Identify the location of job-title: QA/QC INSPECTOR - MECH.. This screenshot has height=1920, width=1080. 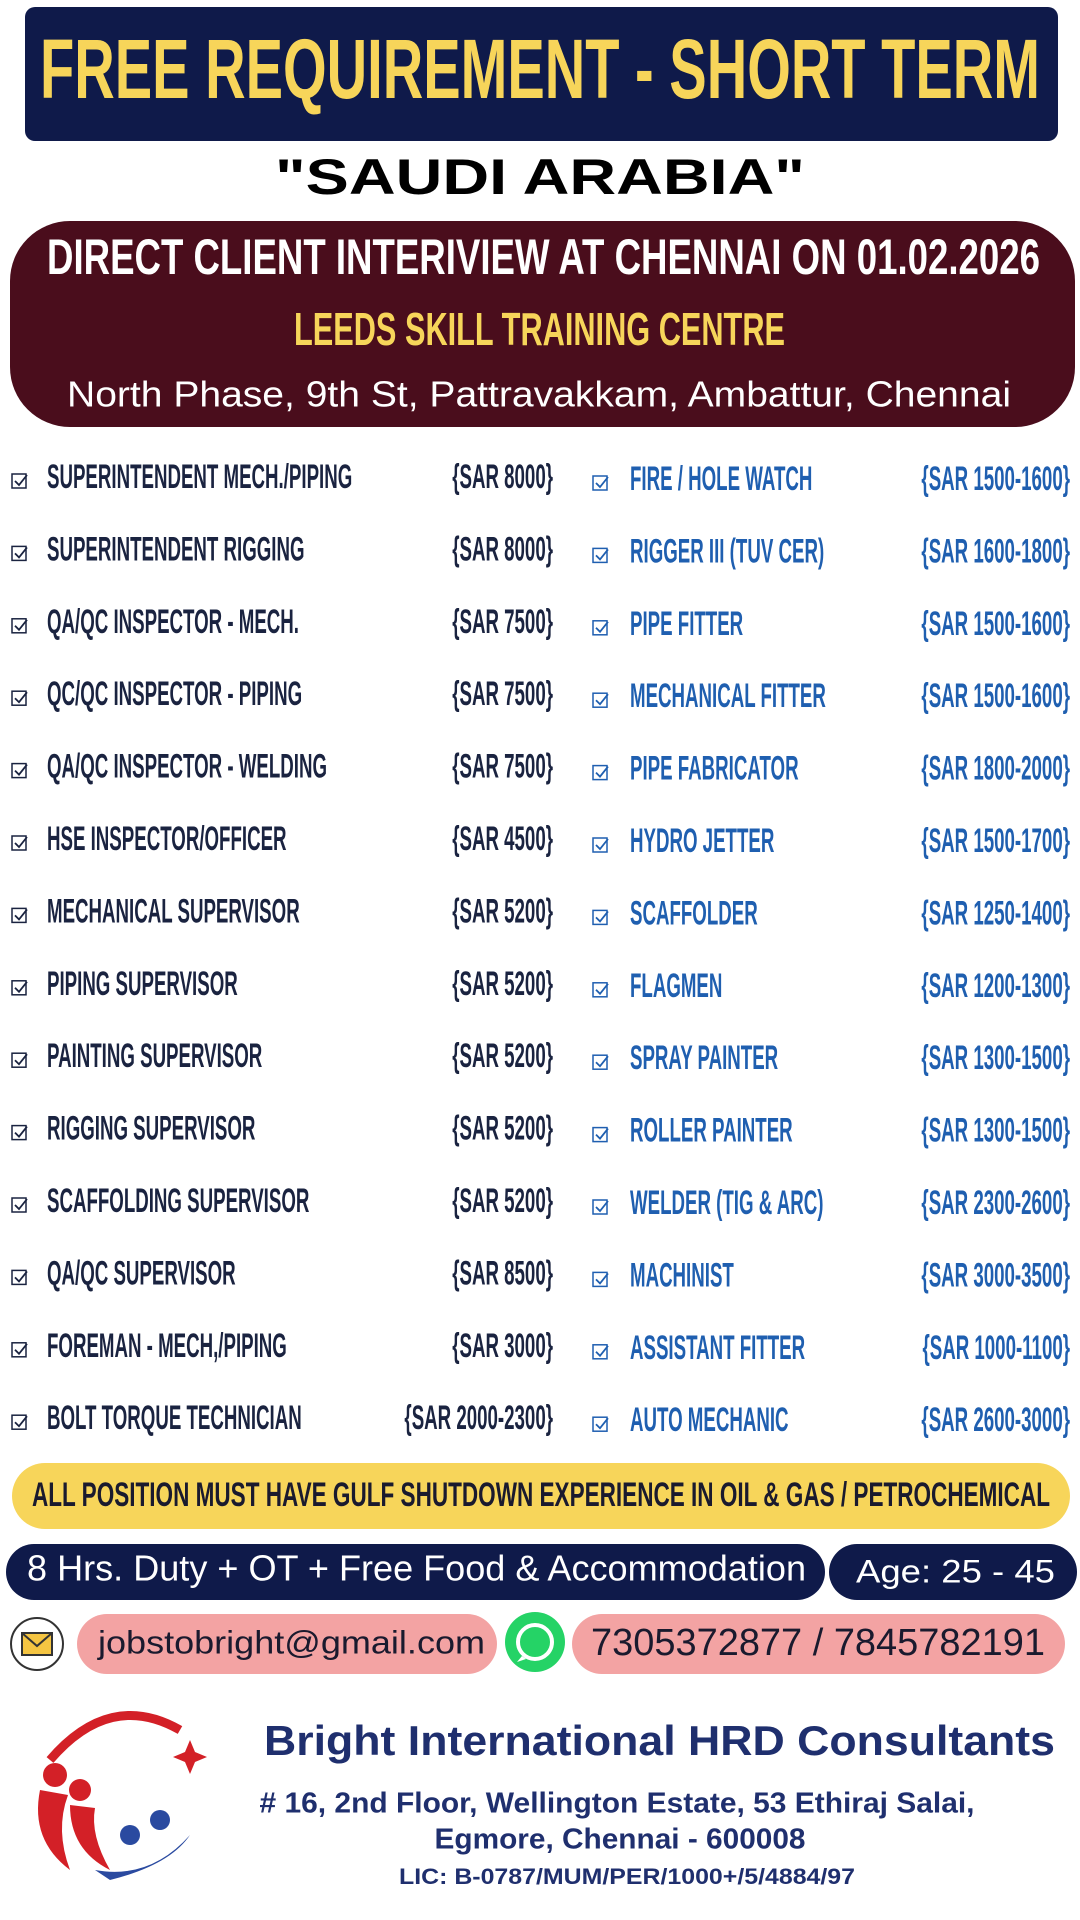
(173, 621).